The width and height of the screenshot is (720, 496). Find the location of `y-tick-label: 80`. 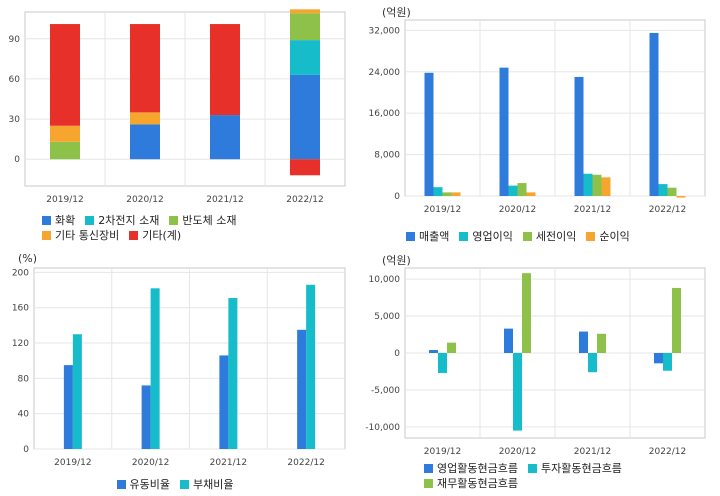

y-tick-label: 80 is located at coordinates (24, 379).